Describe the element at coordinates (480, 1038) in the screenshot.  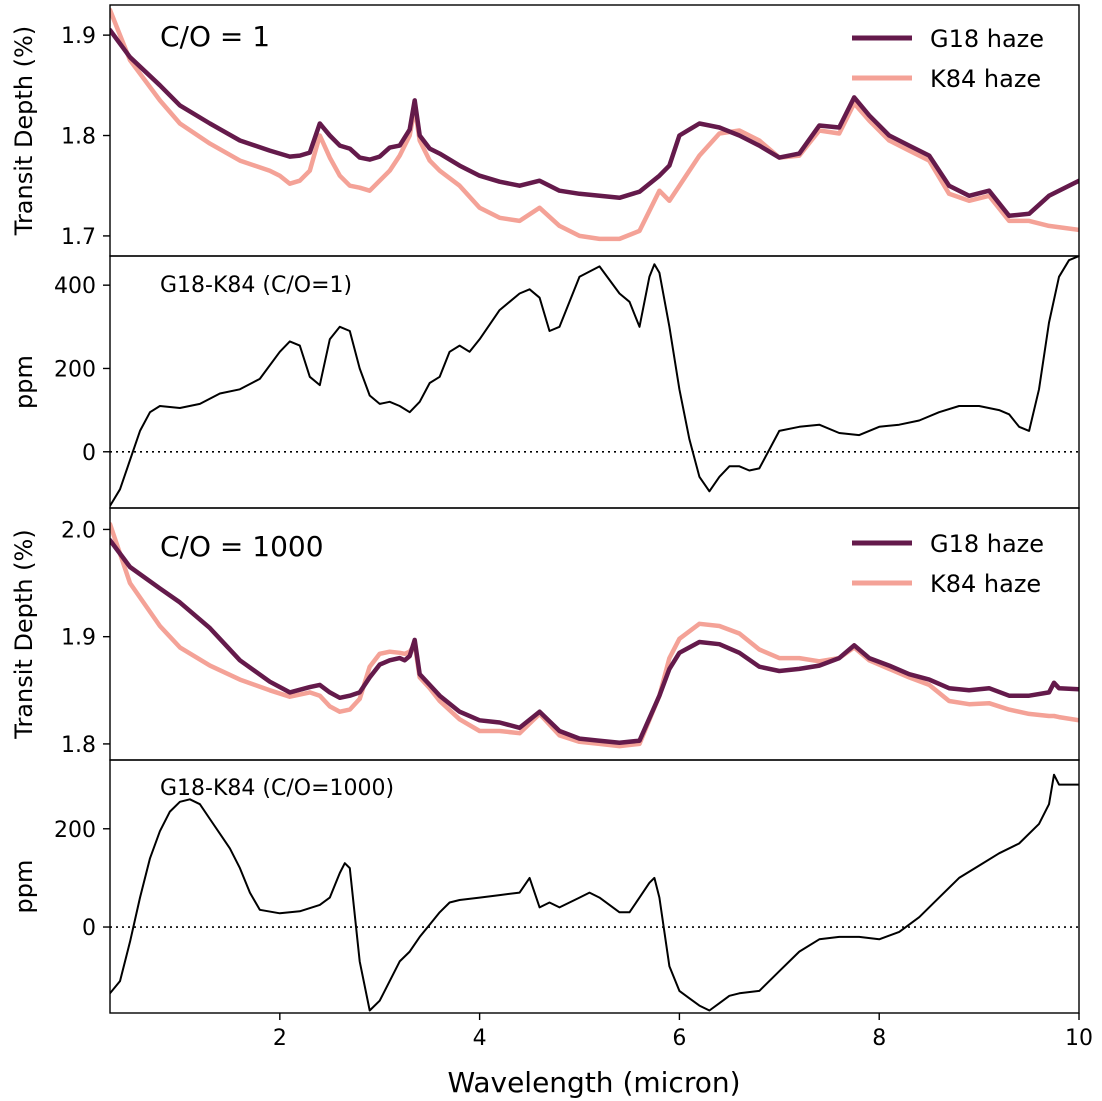
I see `x-tick-label: 4` at that location.